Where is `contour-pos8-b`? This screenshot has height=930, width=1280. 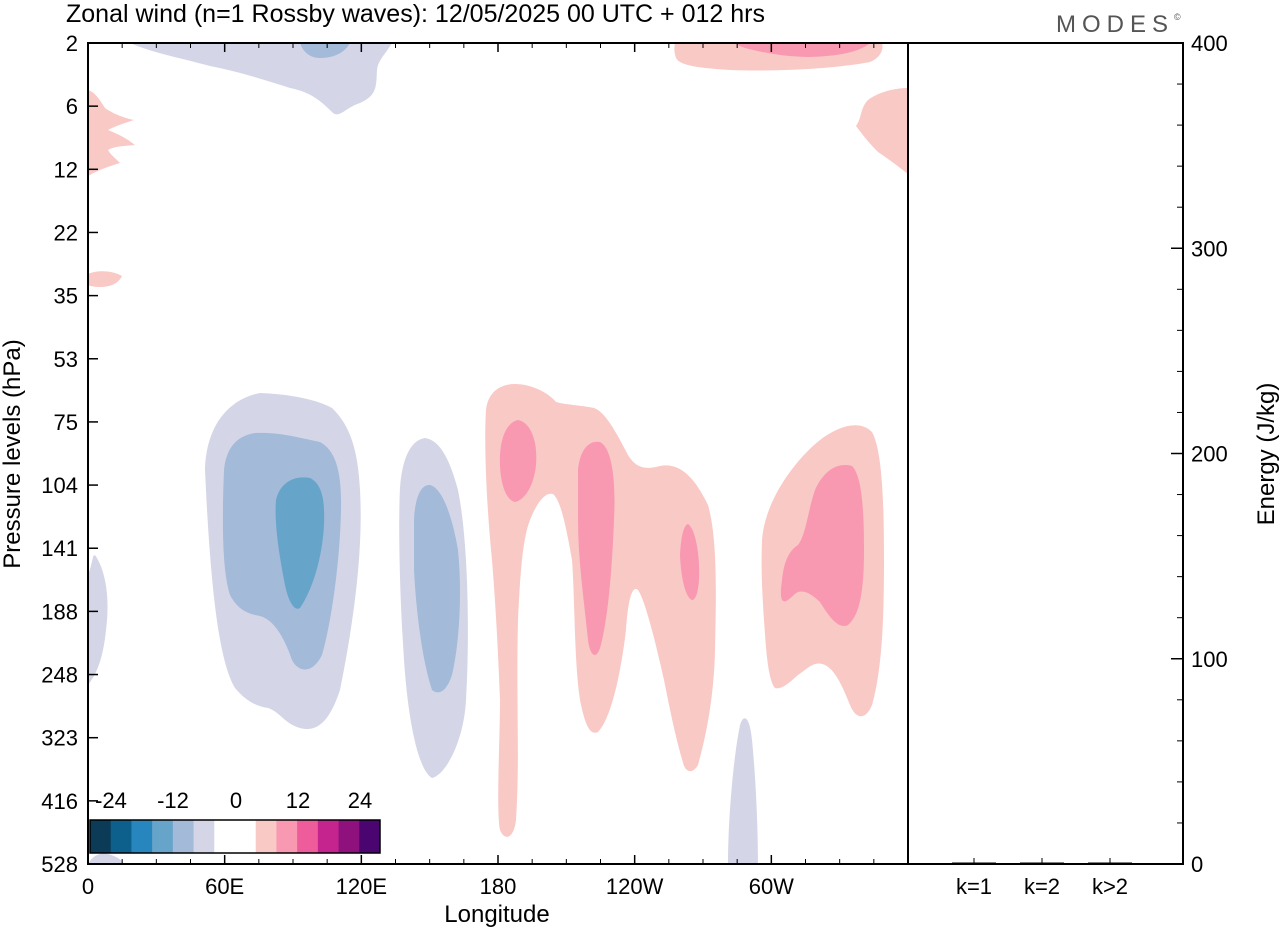 contour-pos8-b is located at coordinates (596, 548).